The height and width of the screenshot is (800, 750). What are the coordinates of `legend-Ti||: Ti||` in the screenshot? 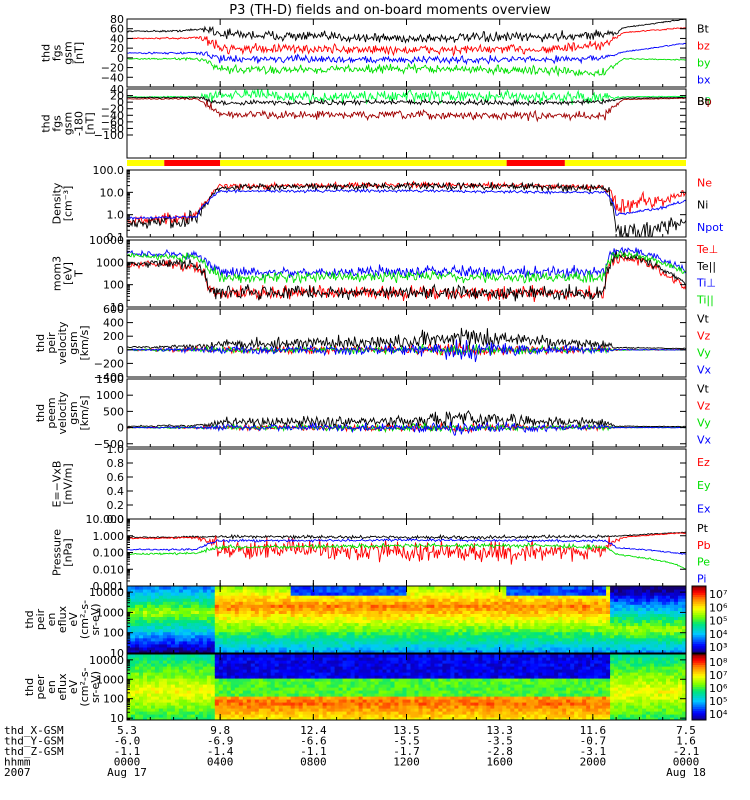 It's located at (705, 299).